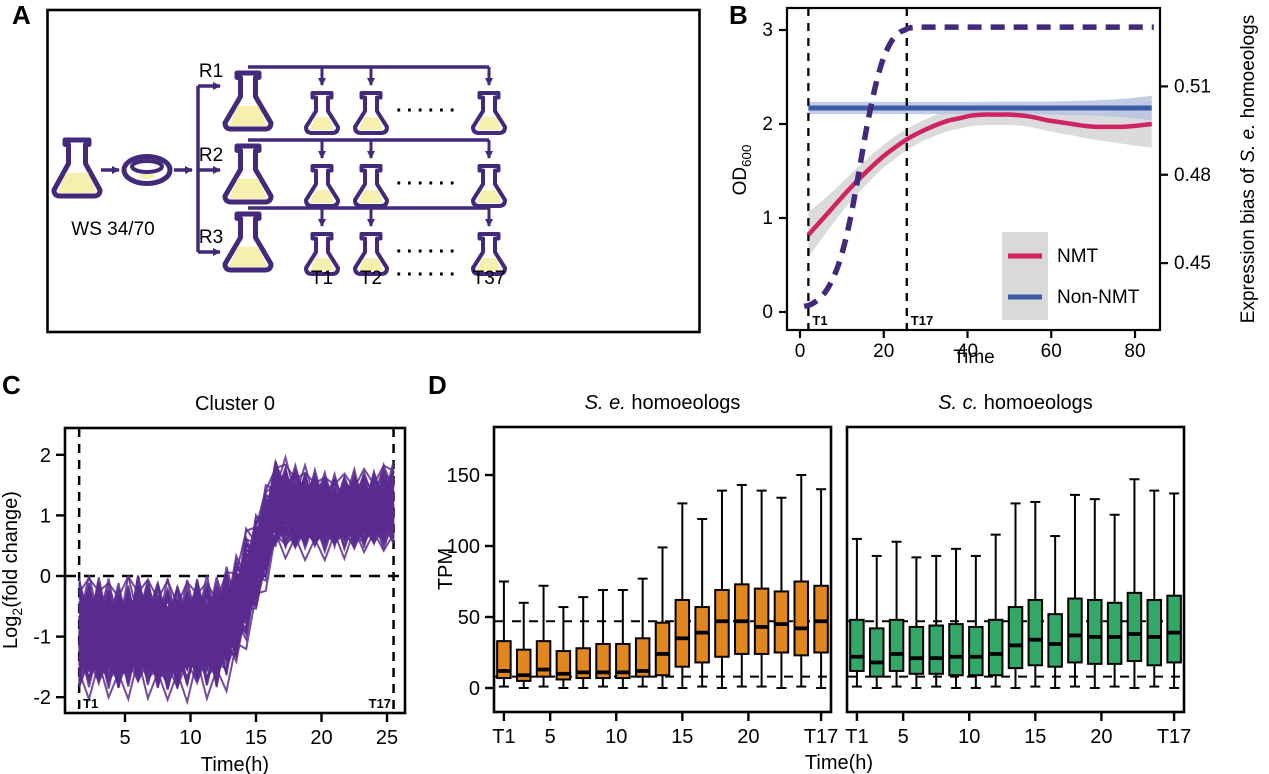 The height and width of the screenshot is (774, 1269). What do you see at coordinates (1098, 297) in the screenshot?
I see `legend-label: Non-NMT` at bounding box center [1098, 297].